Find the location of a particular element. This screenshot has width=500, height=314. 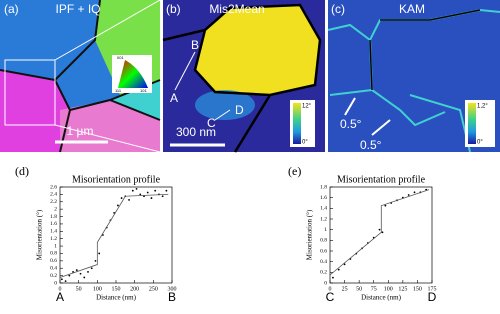

endpoint-label: A is located at coordinates (60, 297).